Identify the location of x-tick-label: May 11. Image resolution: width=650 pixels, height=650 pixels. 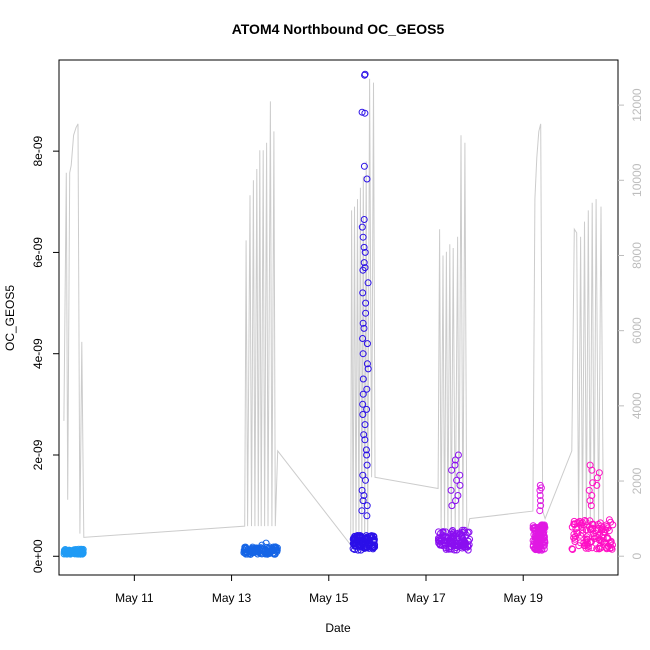
(134, 598).